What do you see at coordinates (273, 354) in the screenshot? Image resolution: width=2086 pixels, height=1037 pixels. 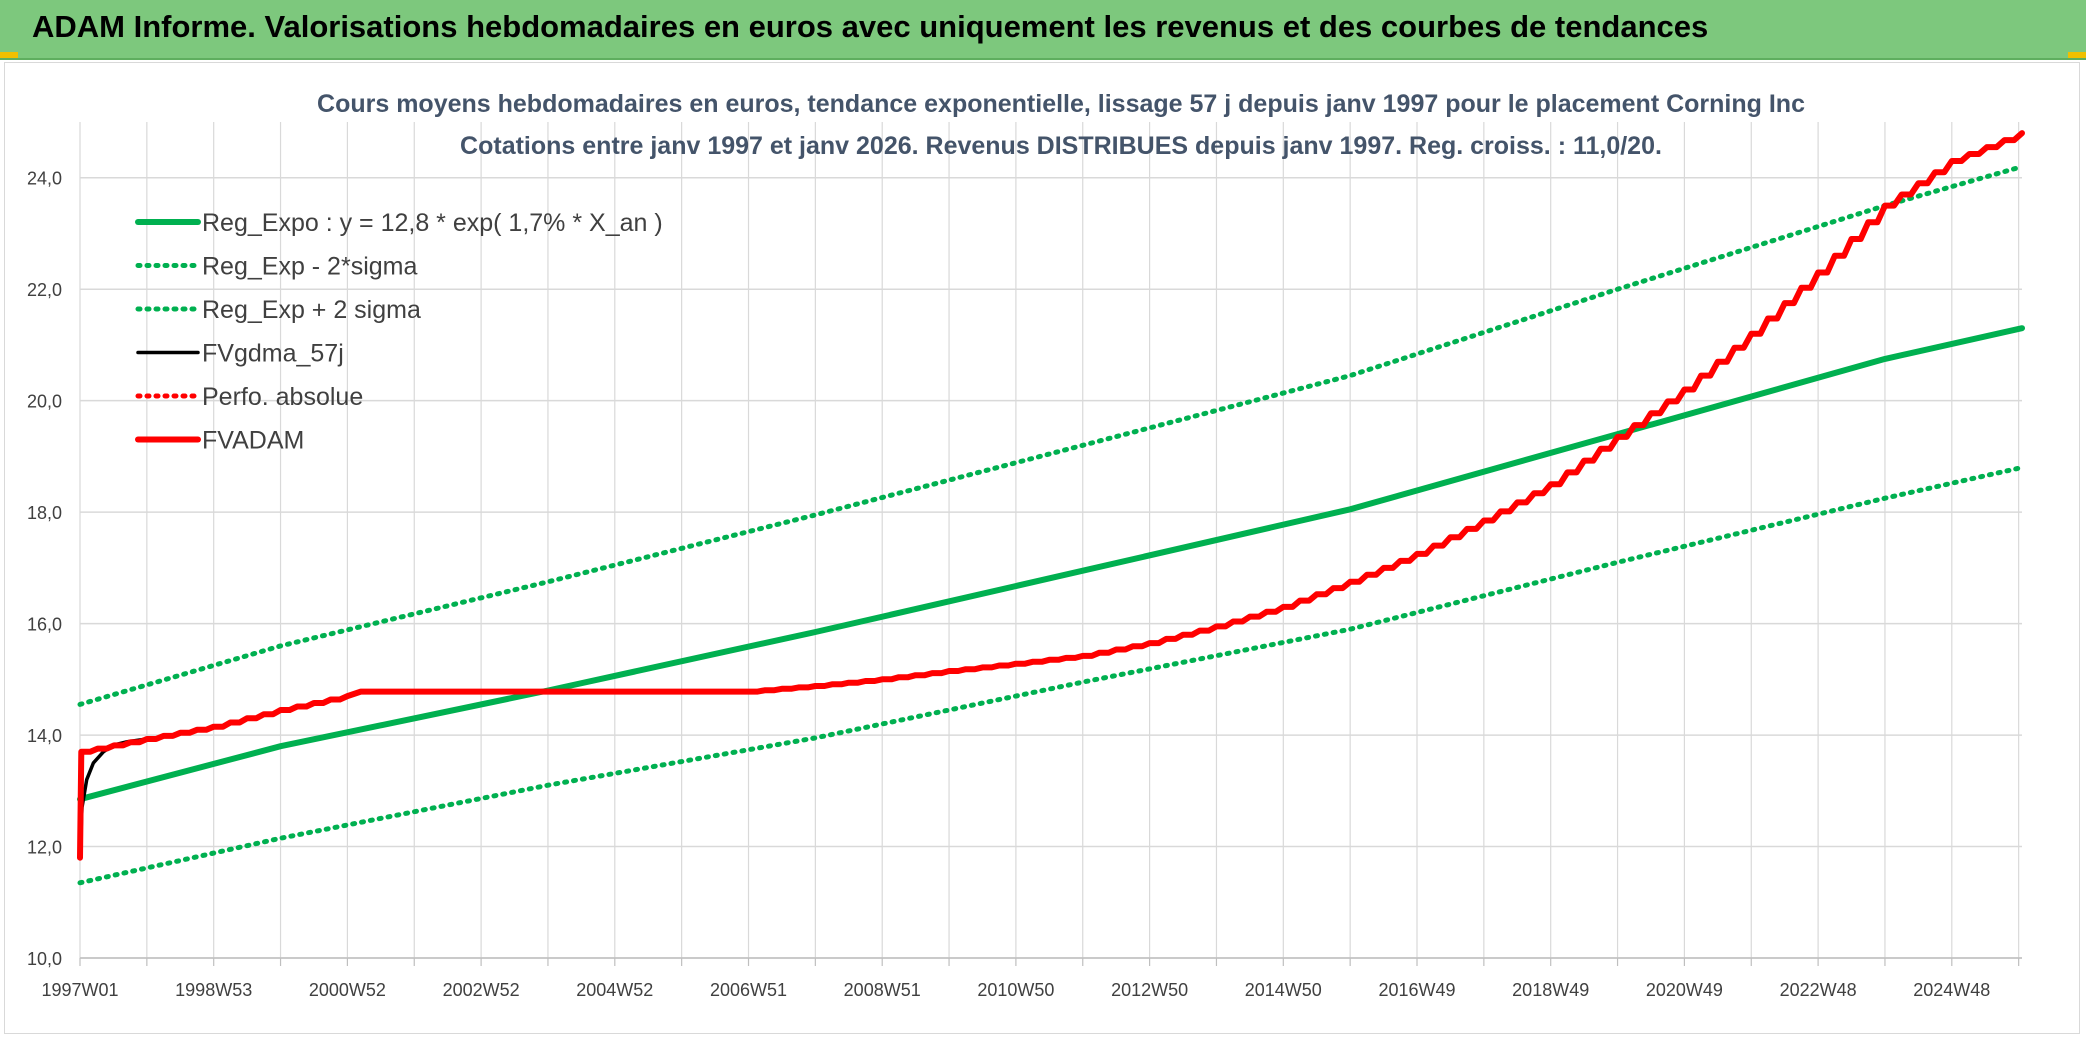 I see `legend-label-3: FVgdma_57j` at bounding box center [273, 354].